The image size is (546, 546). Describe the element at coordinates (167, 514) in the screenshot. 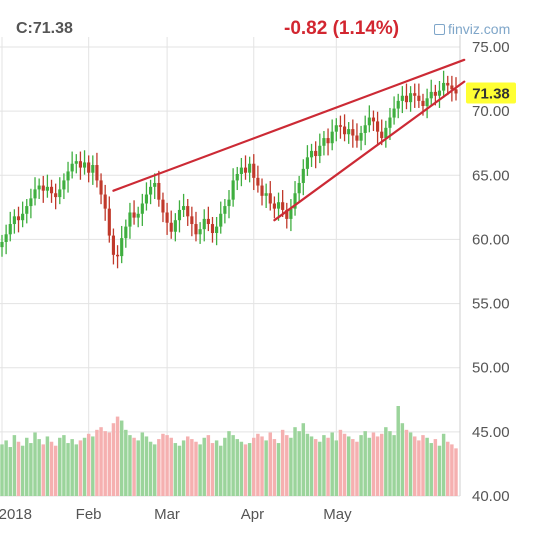

I see `x-tick-label: Mar` at that location.